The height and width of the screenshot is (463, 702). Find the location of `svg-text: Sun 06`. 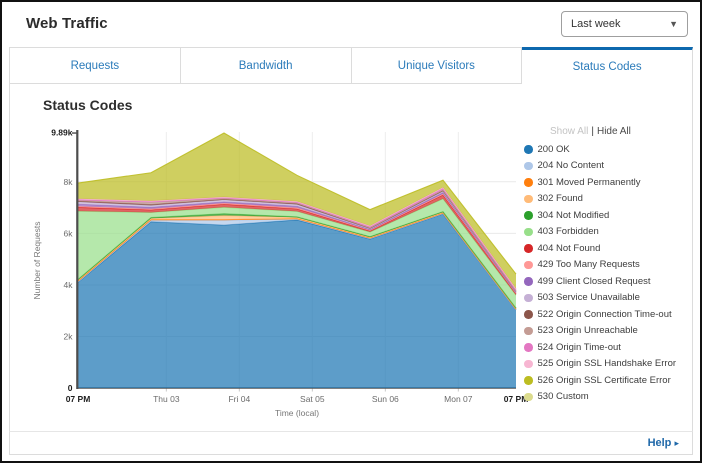

svg-text: Sun 06 is located at coordinates (385, 399).